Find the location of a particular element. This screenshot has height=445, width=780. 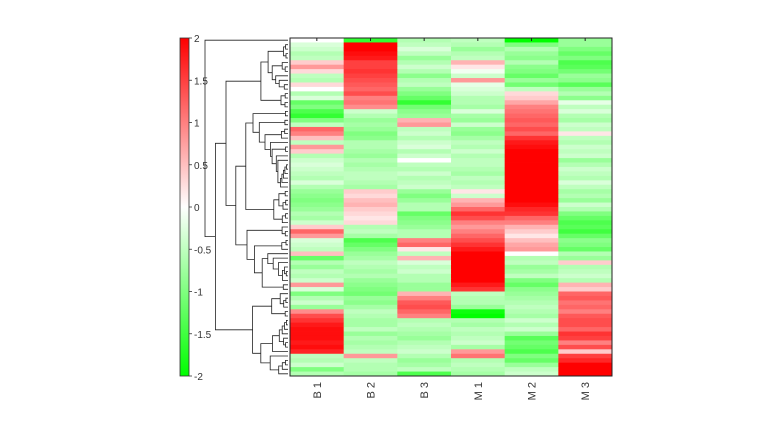

color-scale-tick-label: 1 is located at coordinates (197, 124).